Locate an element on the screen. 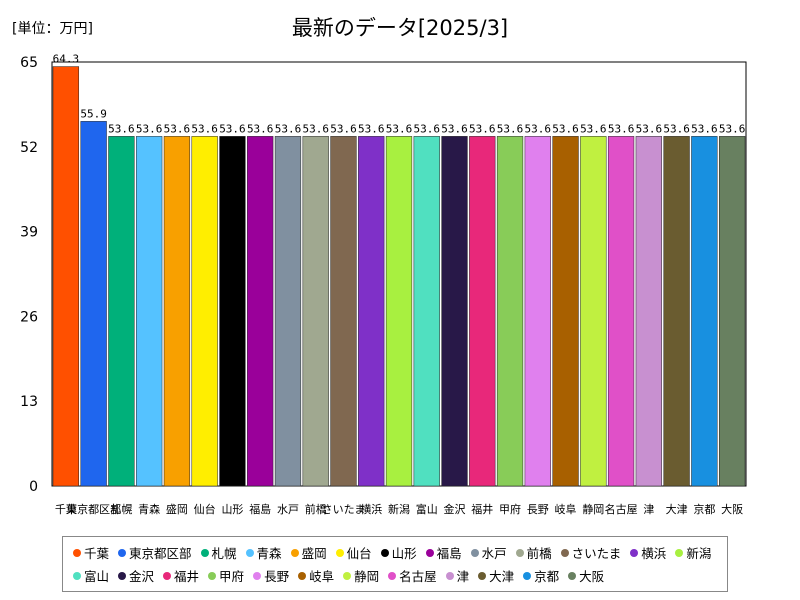 The image size is (800, 600). category-label: 名古屋 is located at coordinates (621, 509).